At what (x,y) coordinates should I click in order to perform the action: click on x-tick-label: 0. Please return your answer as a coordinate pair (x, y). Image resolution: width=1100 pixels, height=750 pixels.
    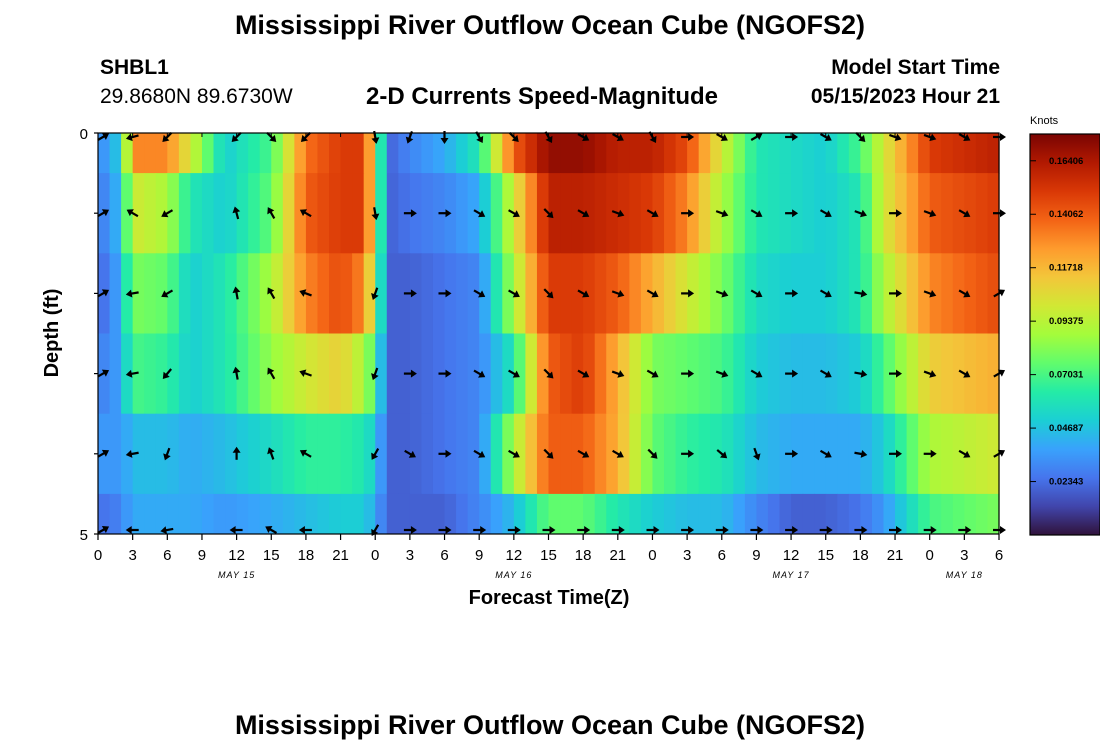
    Looking at the image, I should click on (930, 555).